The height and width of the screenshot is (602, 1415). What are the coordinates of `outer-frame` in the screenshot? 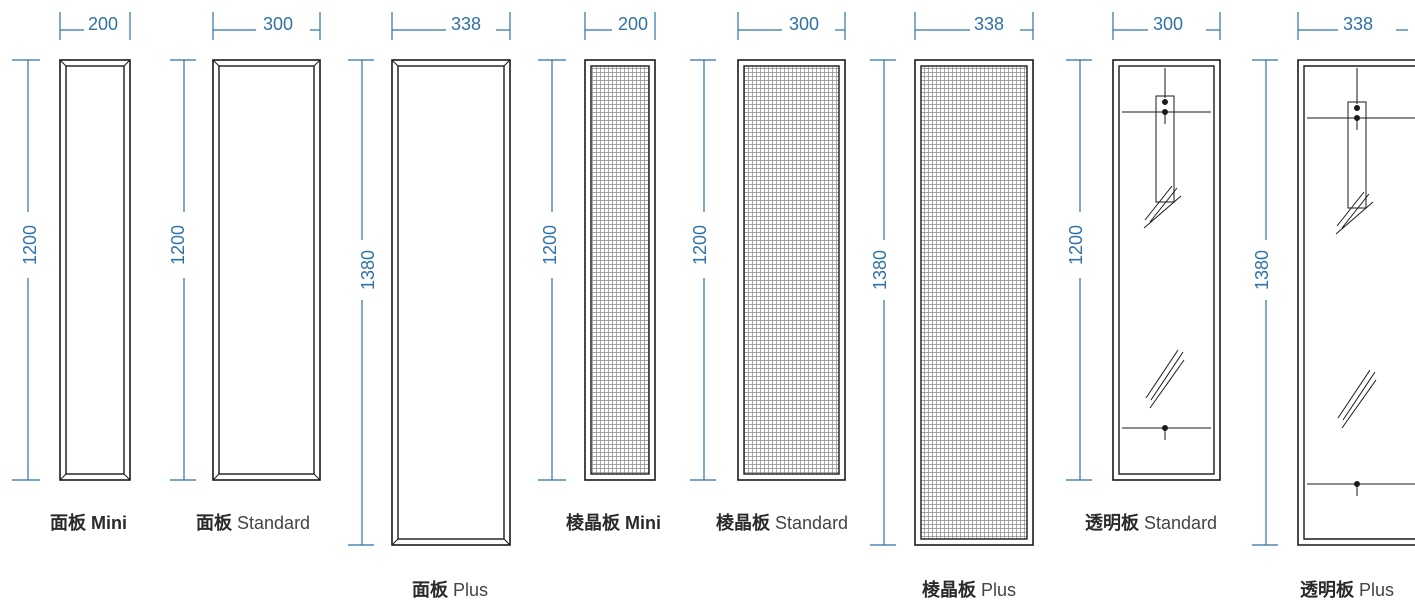 It's located at (95, 270).